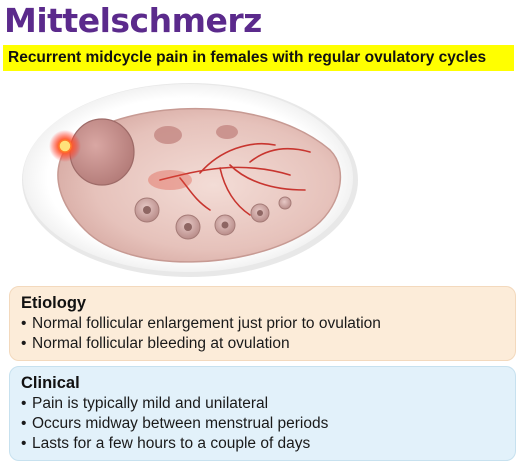 The width and height of the screenshot is (520, 466). Describe the element at coordinates (54, 303) in the screenshot. I see `etiology-heading: Etiology` at that location.